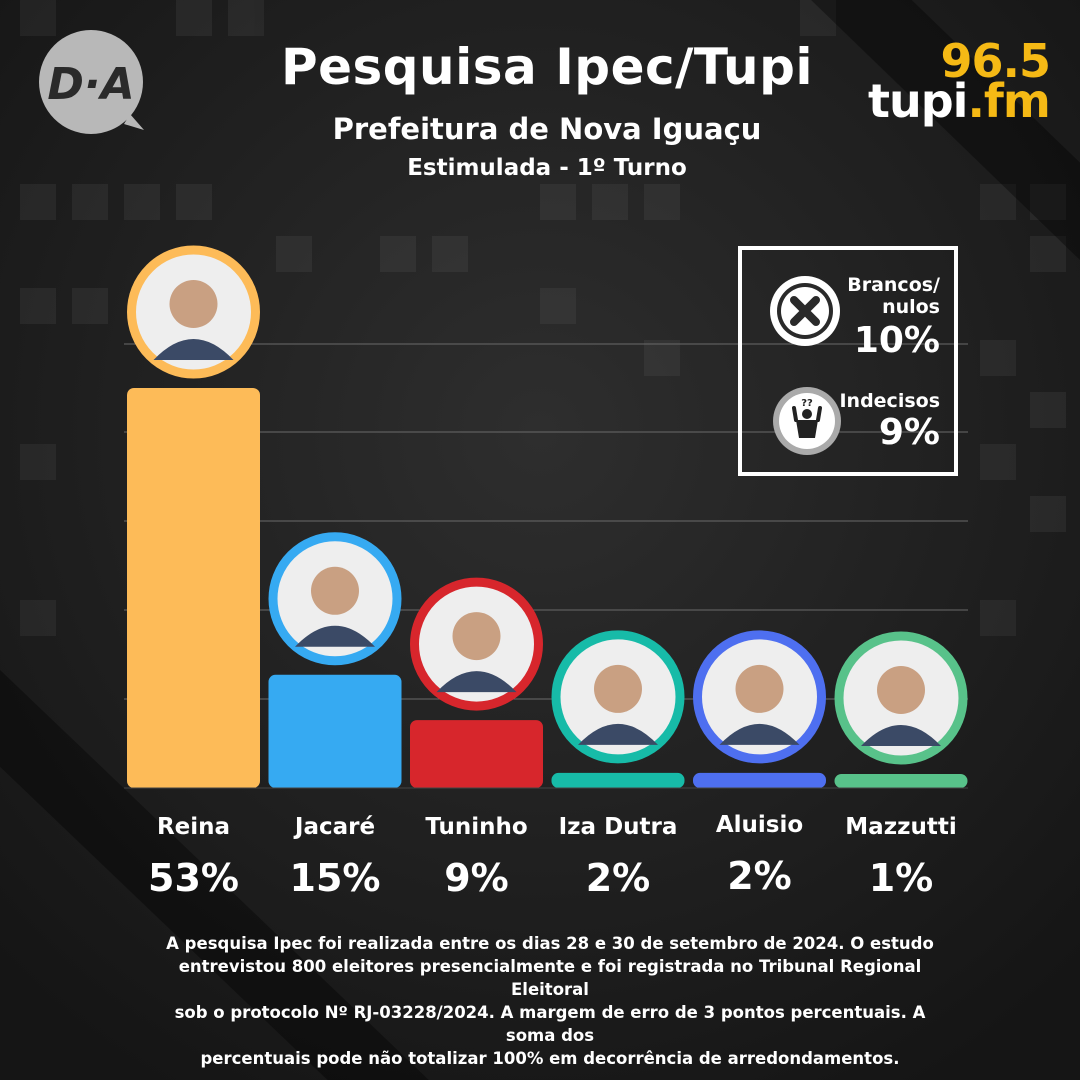 The height and width of the screenshot is (1080, 1080). What do you see at coordinates (759, 780) in the screenshot?
I see `bar-aluisio` at bounding box center [759, 780].